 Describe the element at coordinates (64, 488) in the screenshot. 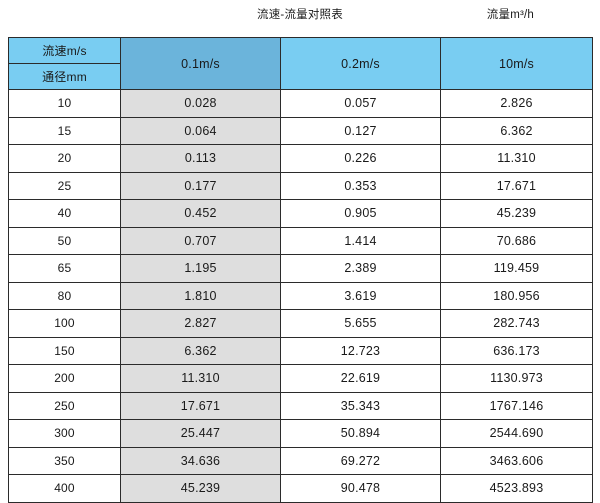

I see `cell-dn: 400` at that location.